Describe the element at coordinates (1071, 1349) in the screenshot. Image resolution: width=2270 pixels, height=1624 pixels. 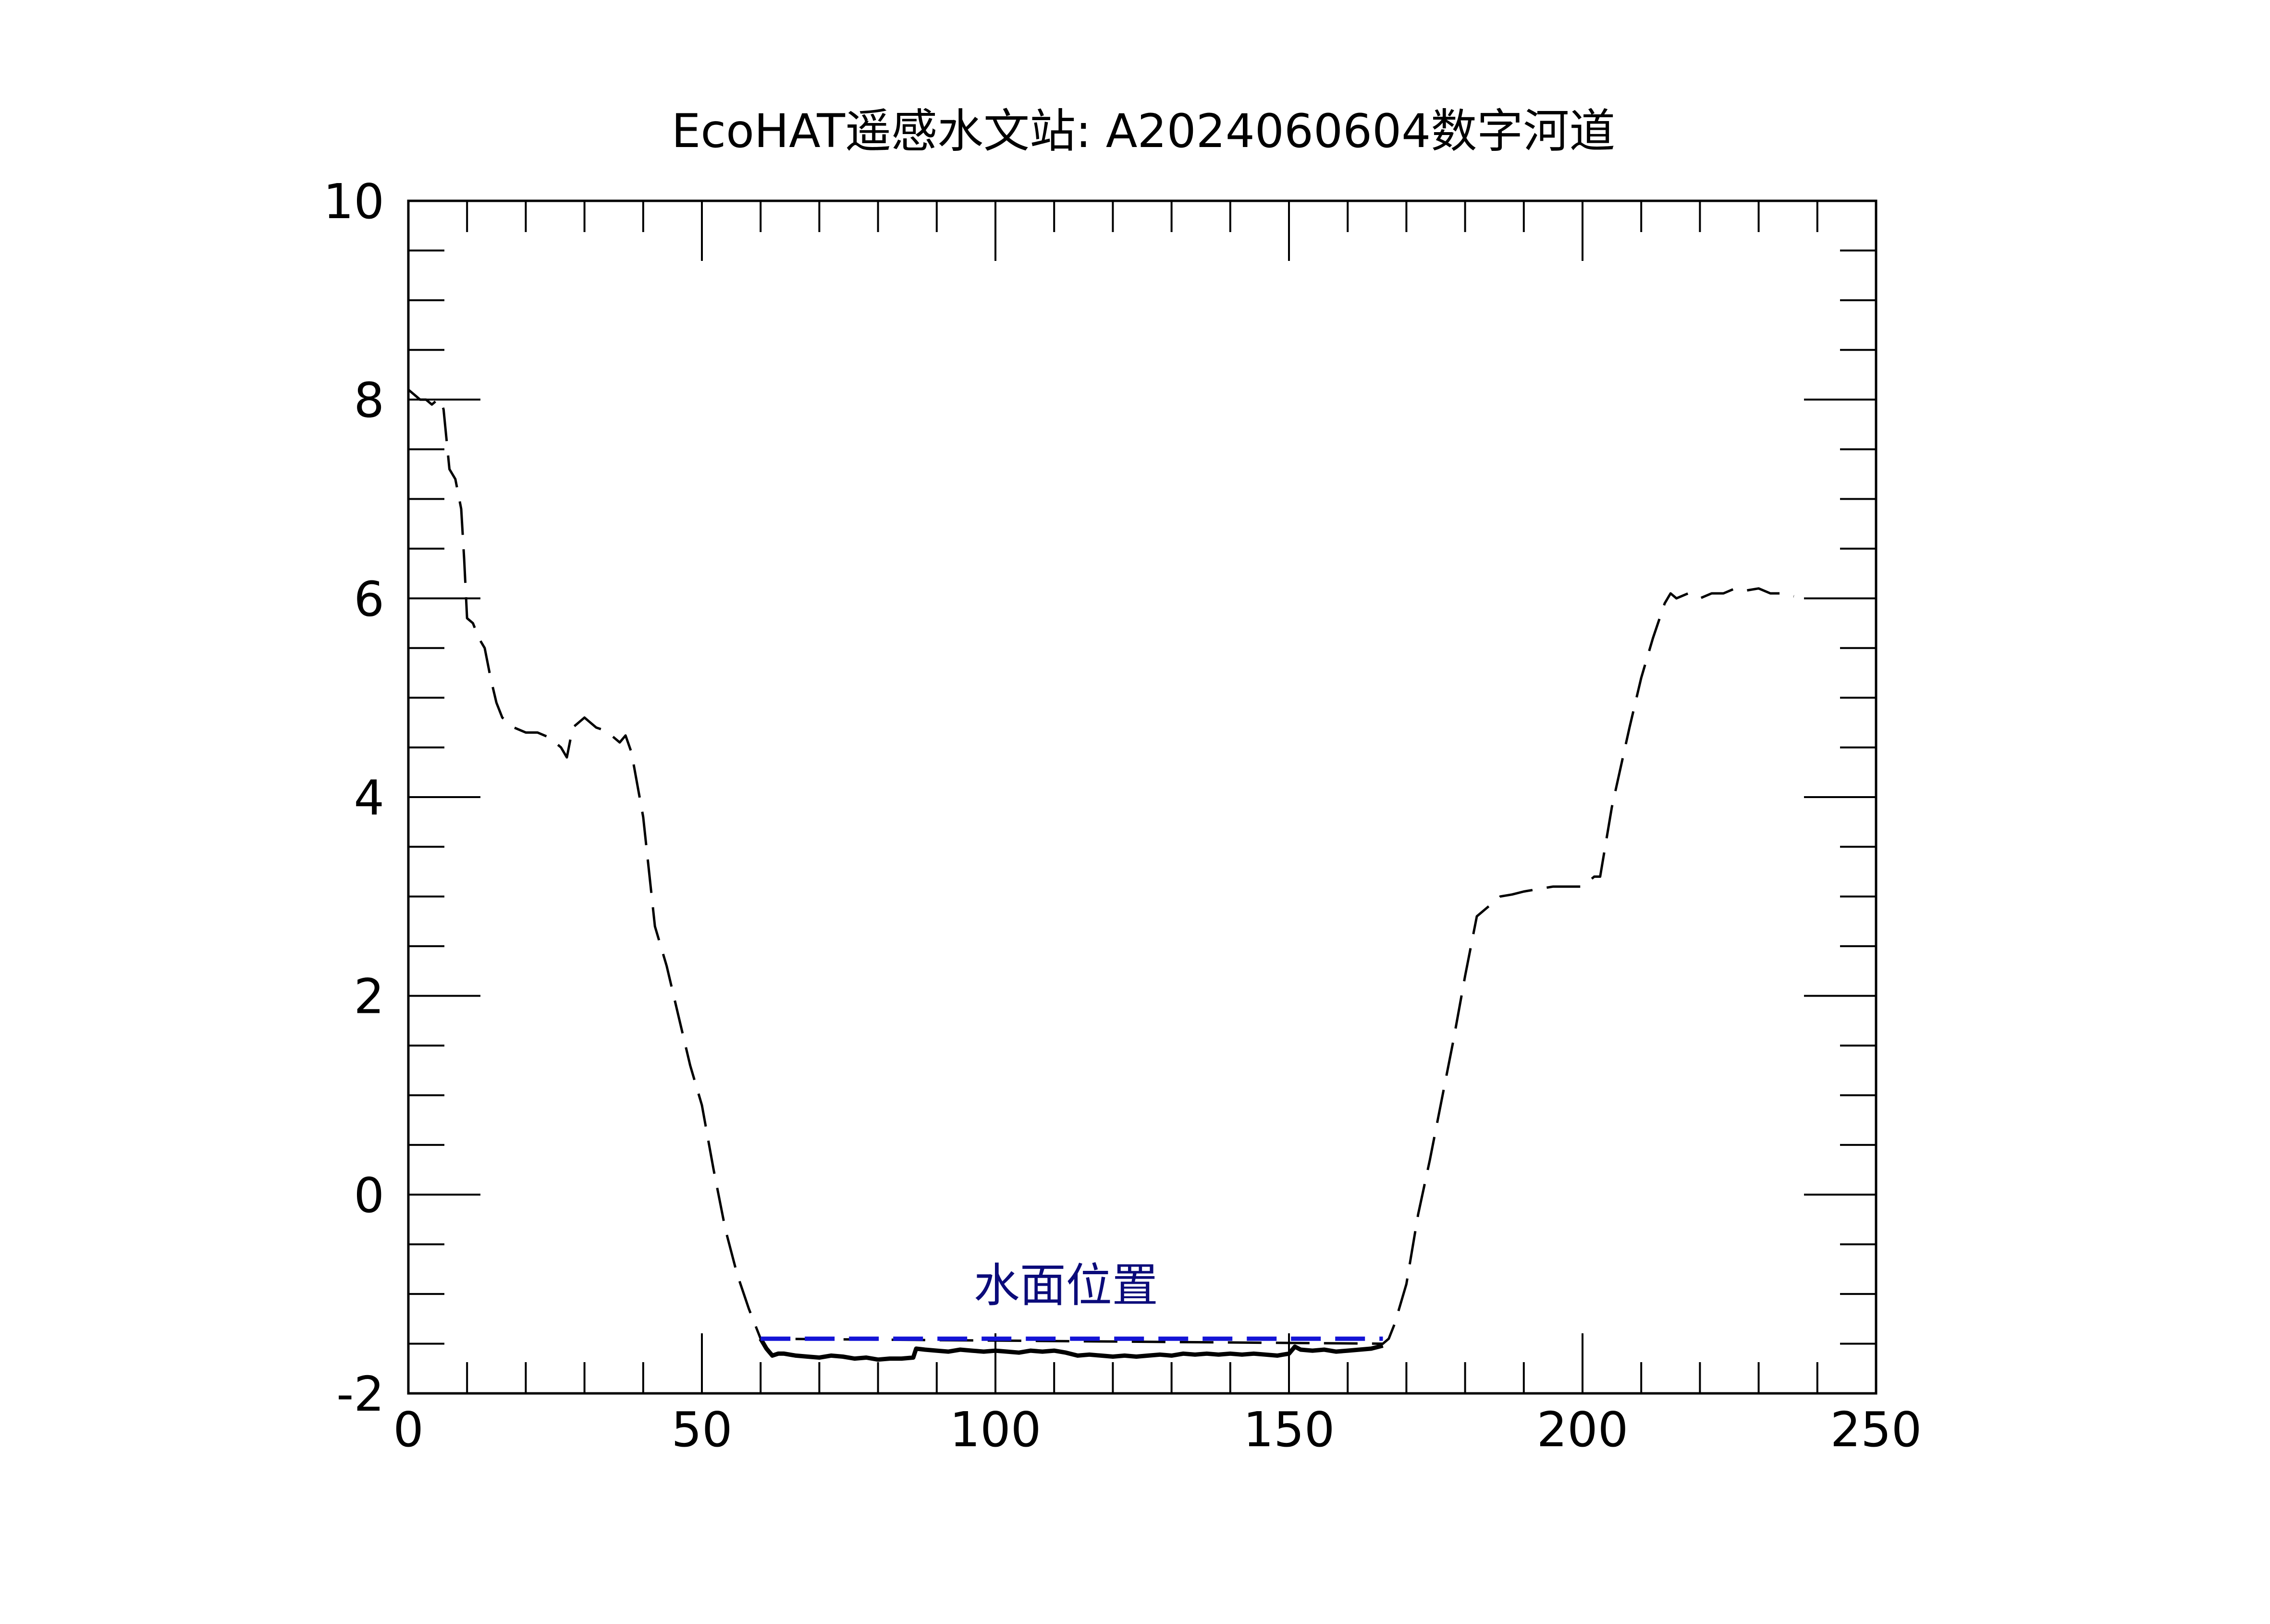
I see `series-channel-bed` at that location.